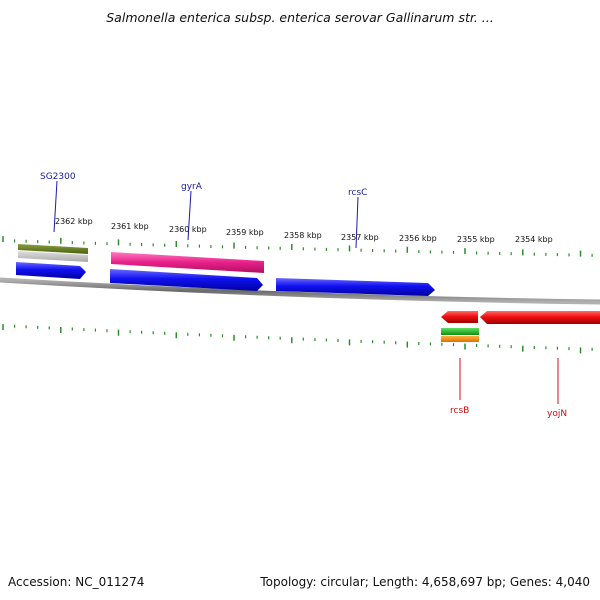 Image resolution: width=600 pixels, height=600 pixels. Describe the element at coordinates (360, 237) in the screenshot. I see `ruler-label: 2357 kbp` at that location.